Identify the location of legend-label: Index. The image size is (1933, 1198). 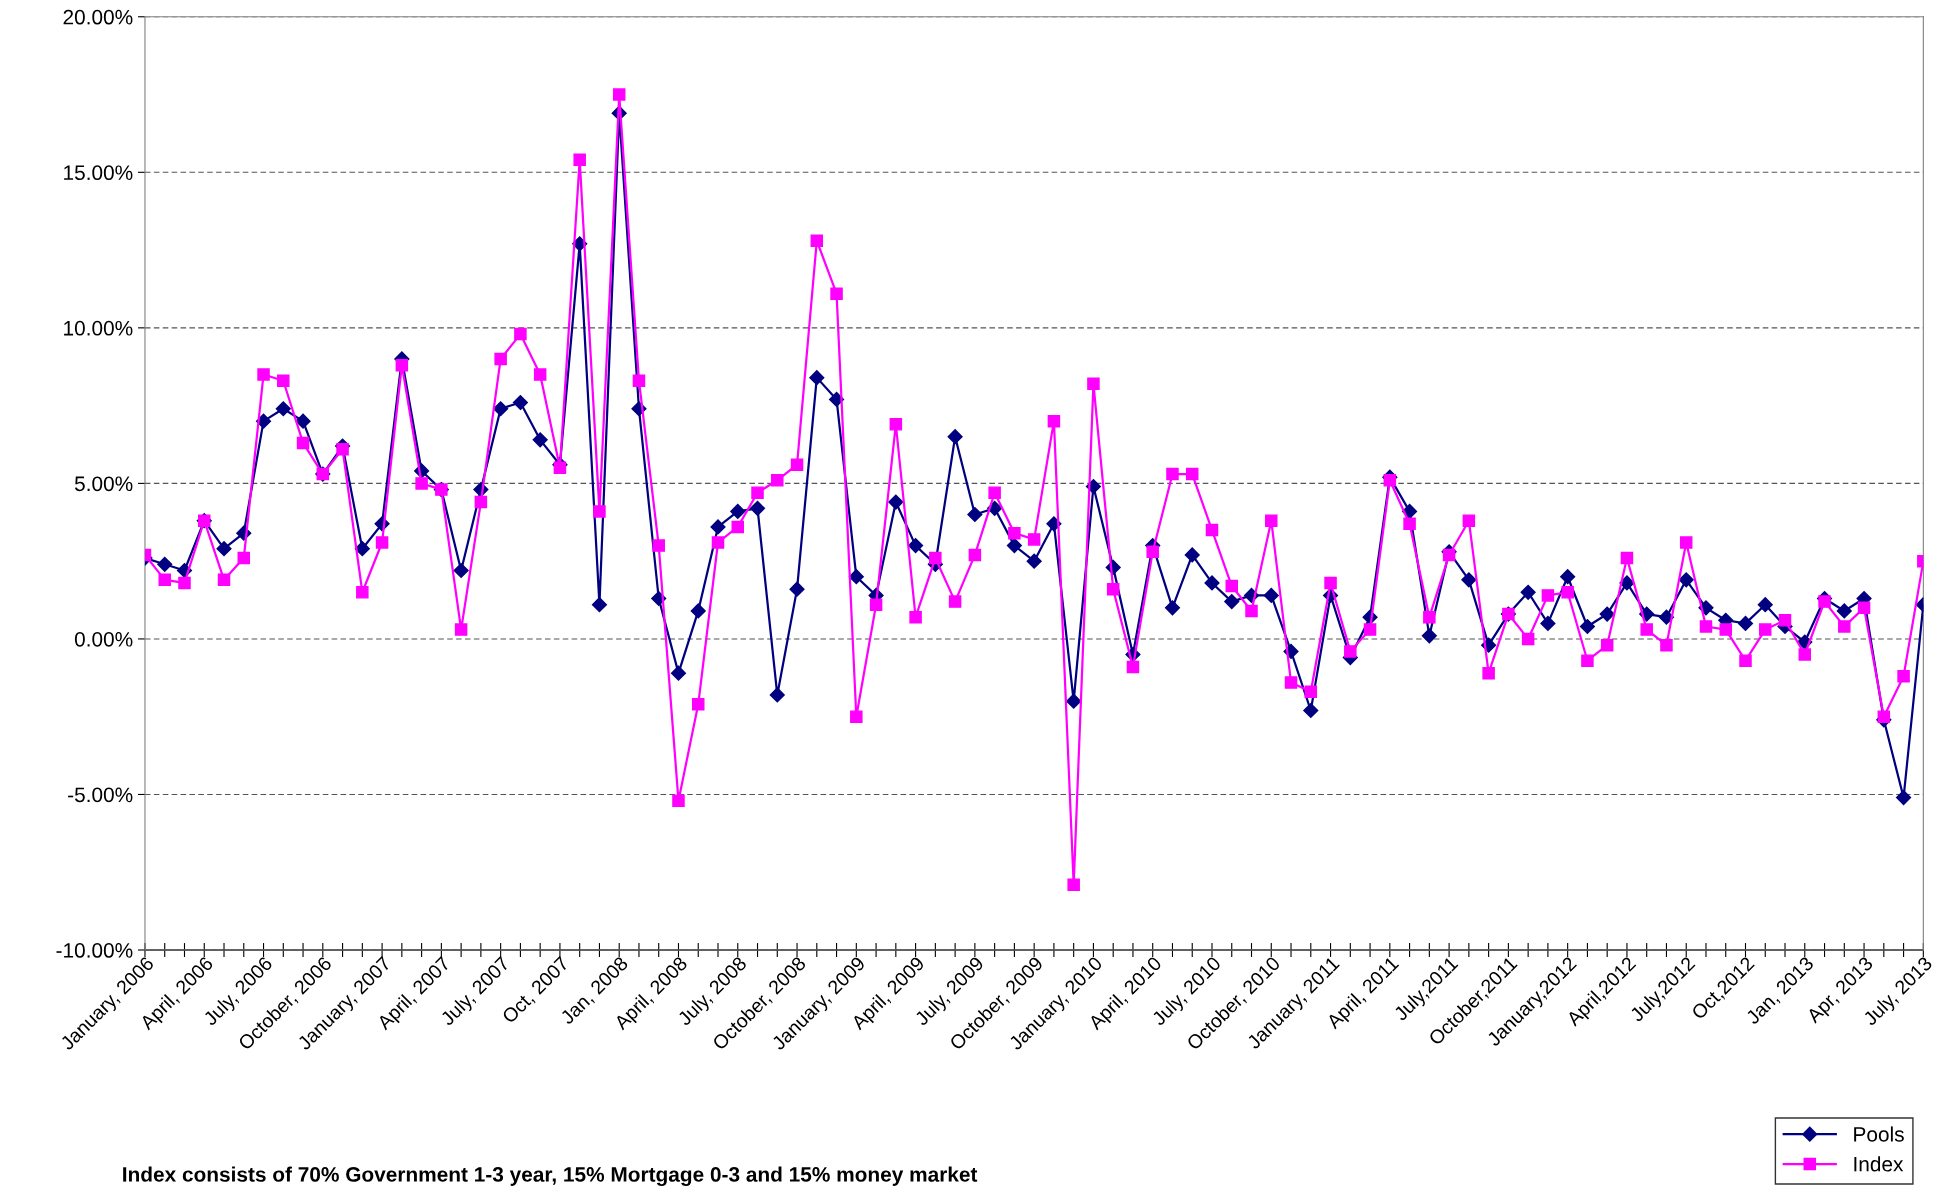
(1879, 1164).